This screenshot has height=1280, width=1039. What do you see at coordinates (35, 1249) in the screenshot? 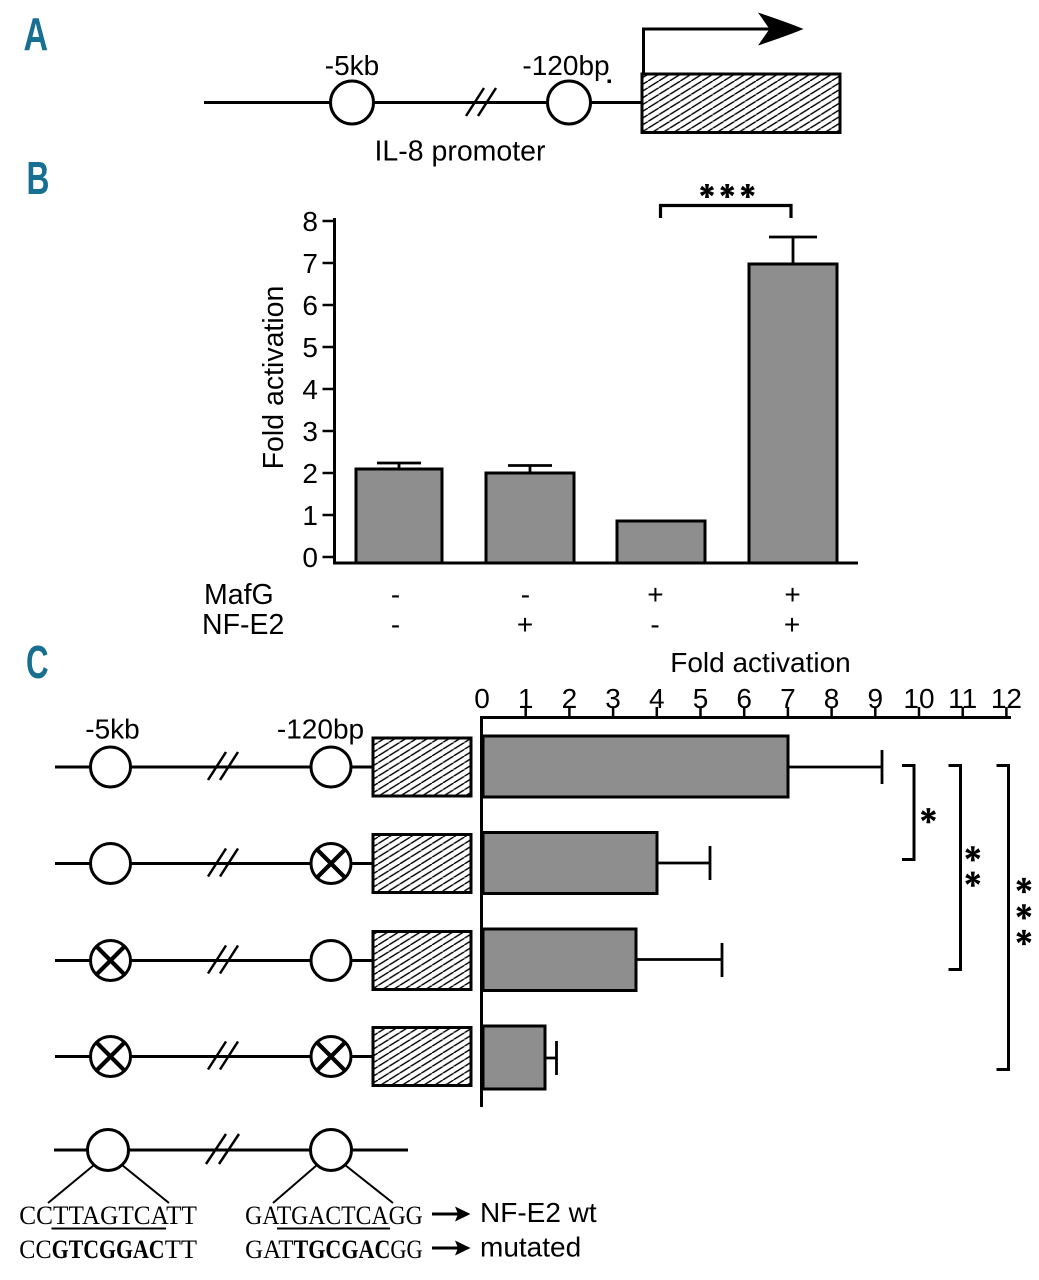
I see `svg-text: CC` at bounding box center [35, 1249].